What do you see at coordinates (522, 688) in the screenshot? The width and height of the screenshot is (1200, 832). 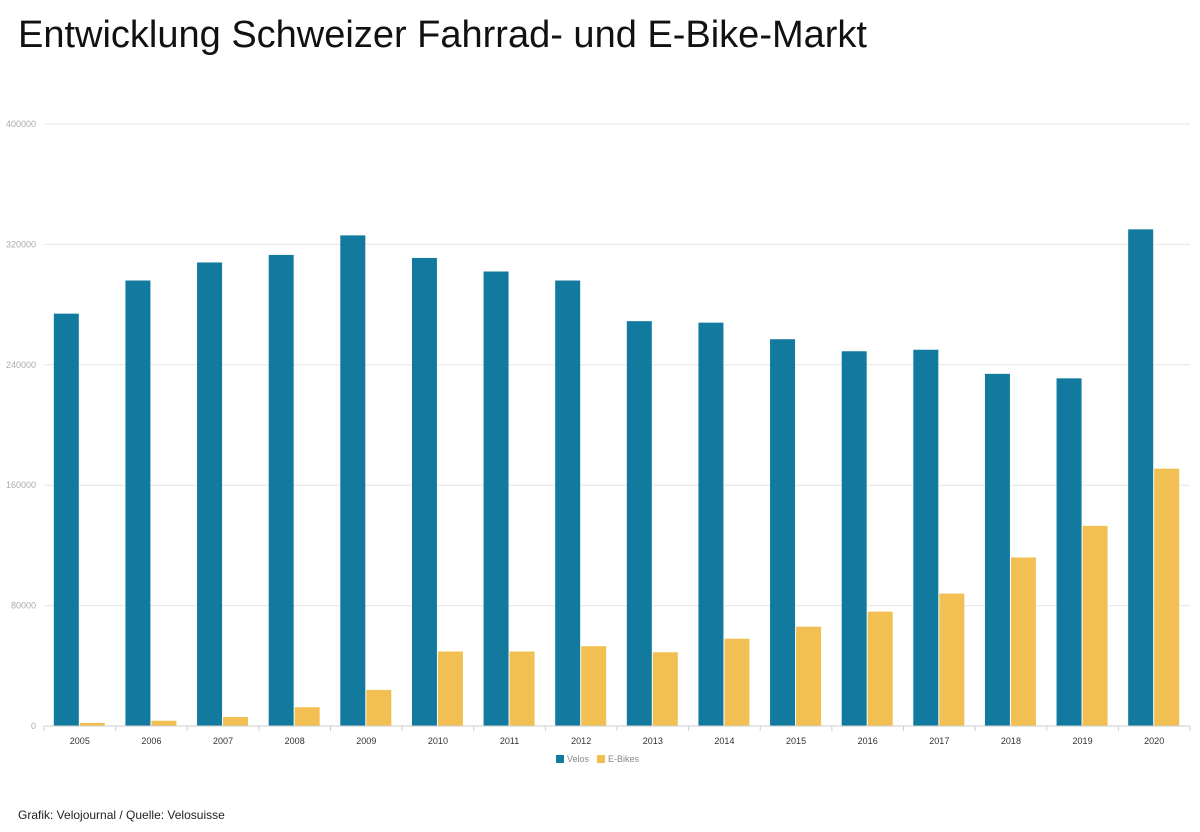 I see `bar-e-bikes-2011` at bounding box center [522, 688].